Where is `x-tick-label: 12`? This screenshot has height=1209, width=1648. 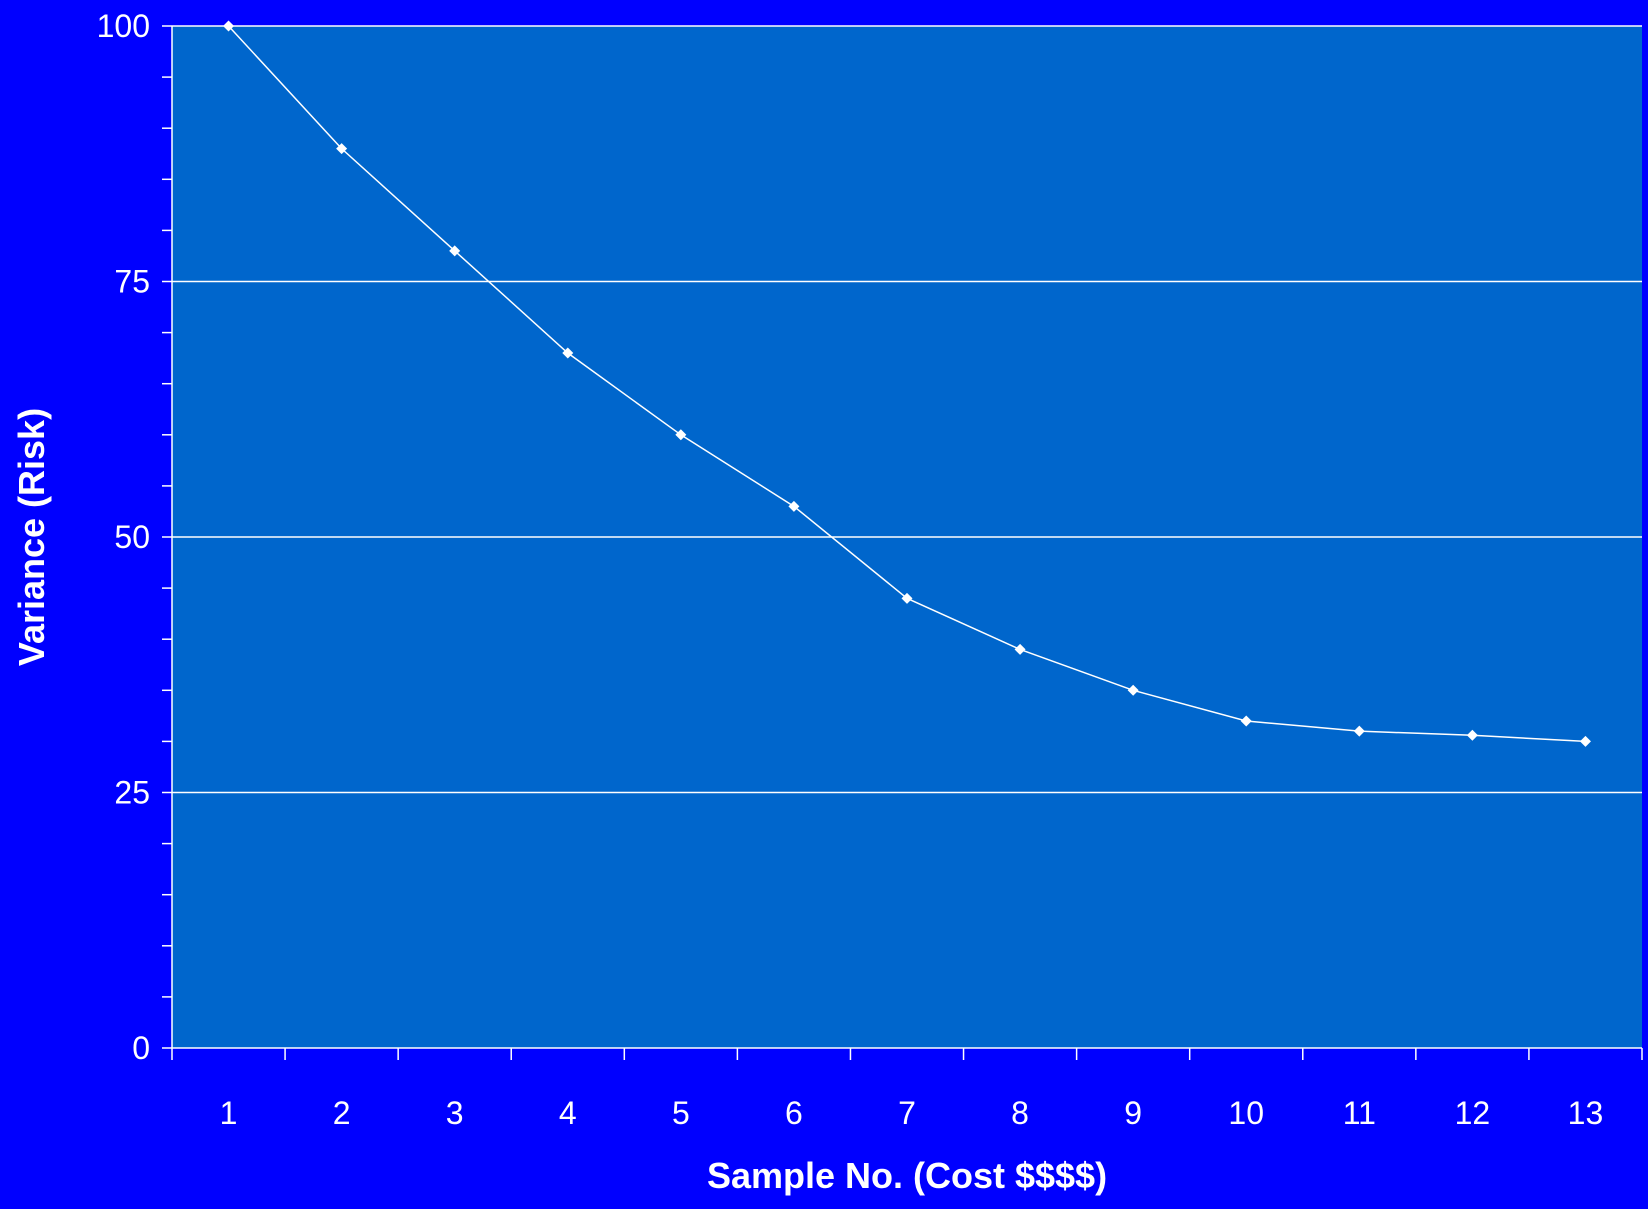
x-tick-label: 12 is located at coordinates (1473, 1113).